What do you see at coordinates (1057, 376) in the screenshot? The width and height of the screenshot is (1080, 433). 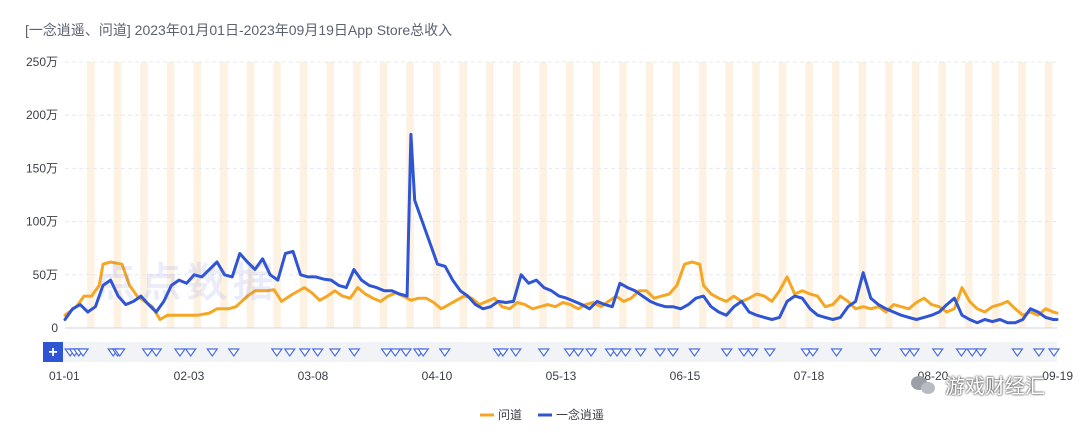 I see `x-tick-label: 09-19` at bounding box center [1057, 376].